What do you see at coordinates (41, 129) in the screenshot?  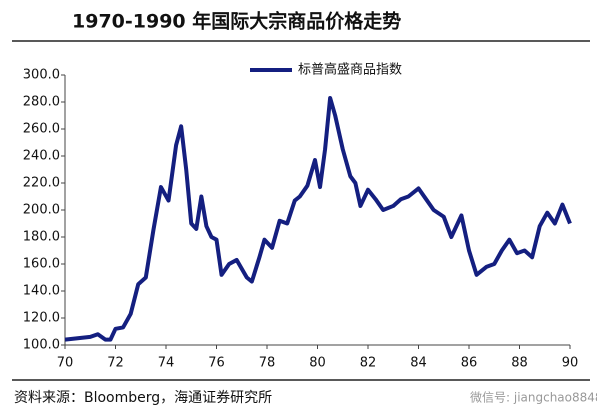 I see `y-tick-label: 260.0` at bounding box center [41, 129].